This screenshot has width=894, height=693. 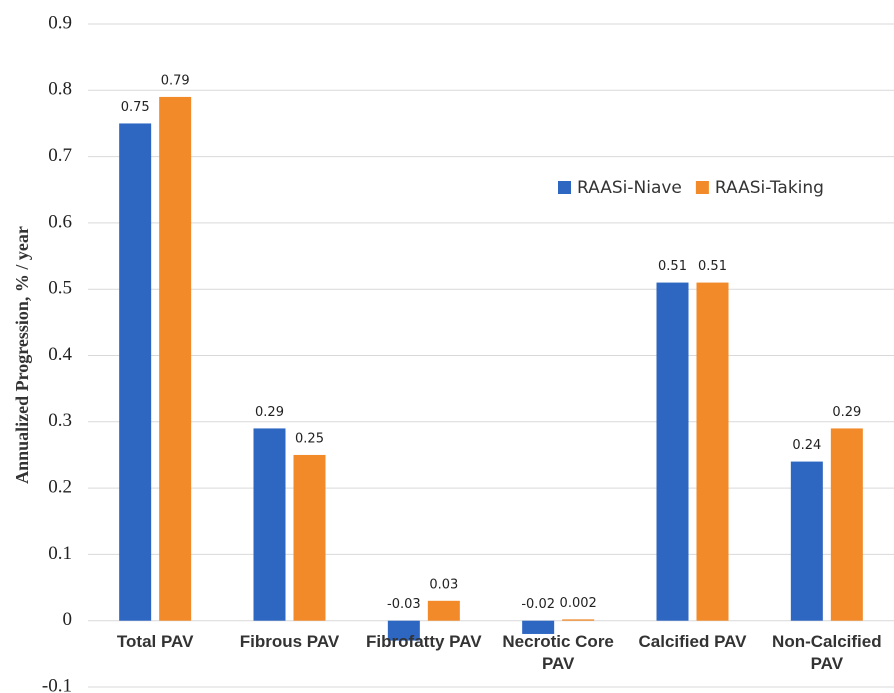 I want to click on y-tick-label: 0.5, so click(x=60, y=288).